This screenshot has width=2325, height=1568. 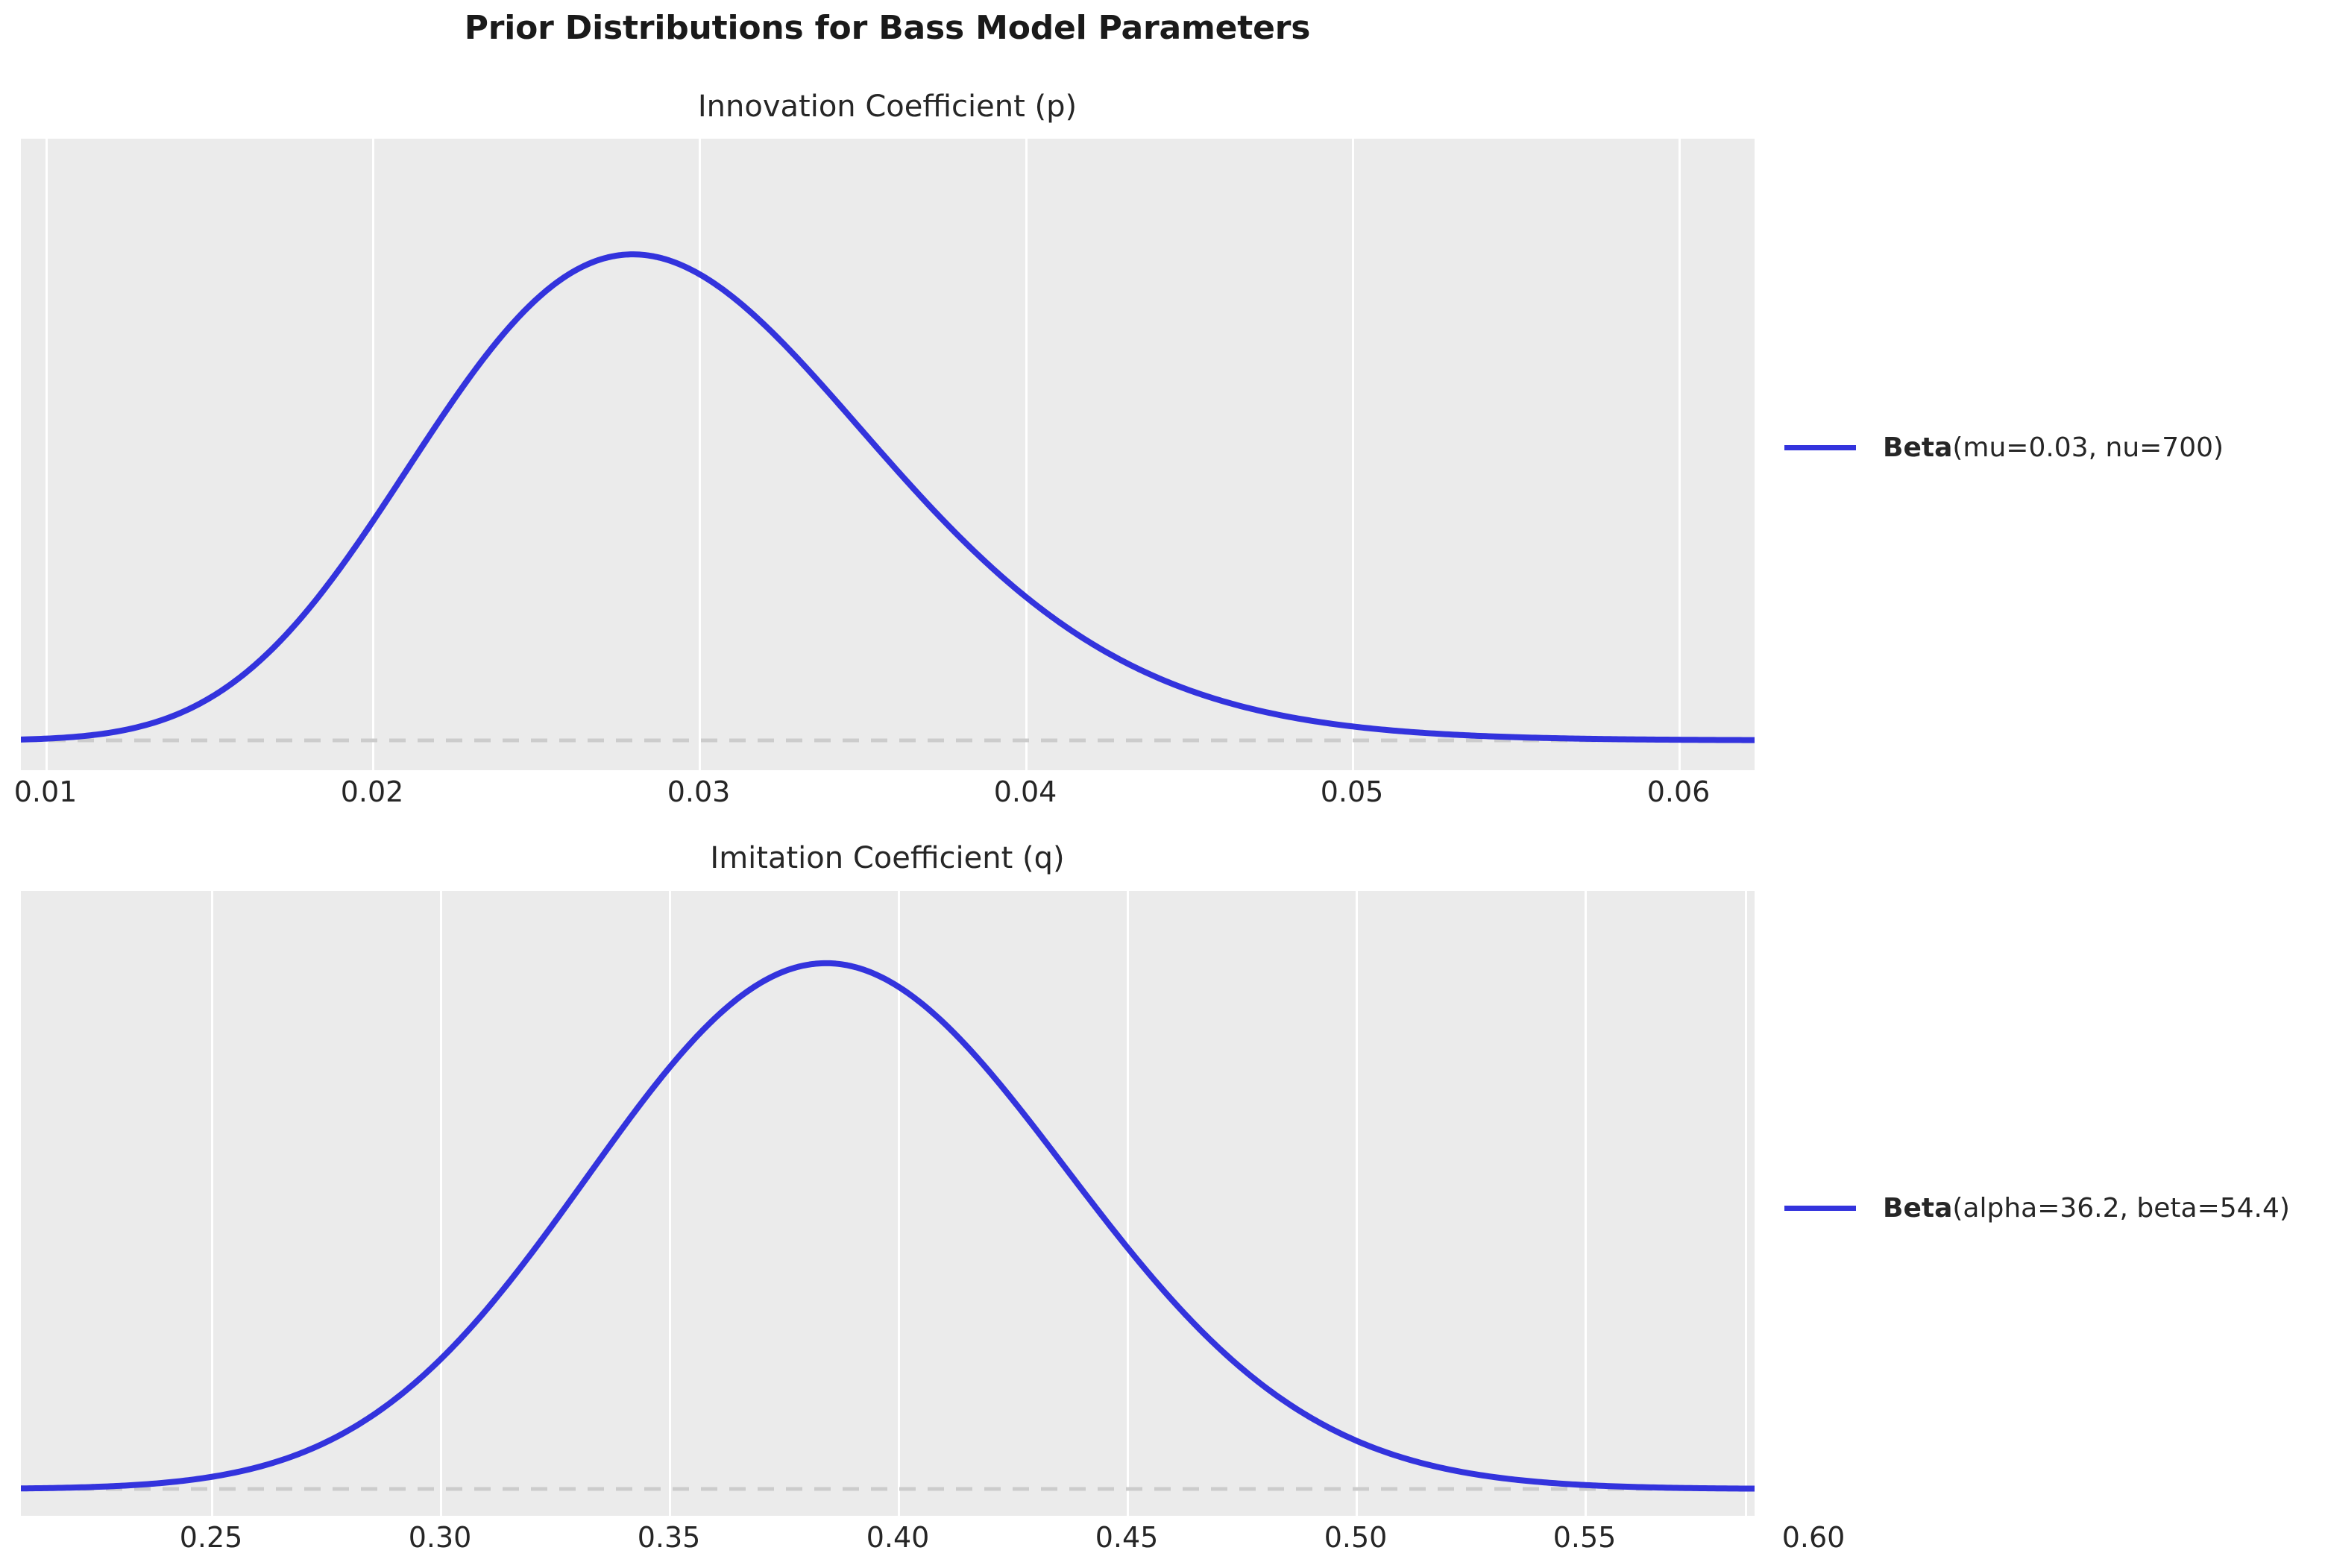 I want to click on legend-label-innovation: Beta(mu=0.03, nu=700), so click(x=2053, y=447).